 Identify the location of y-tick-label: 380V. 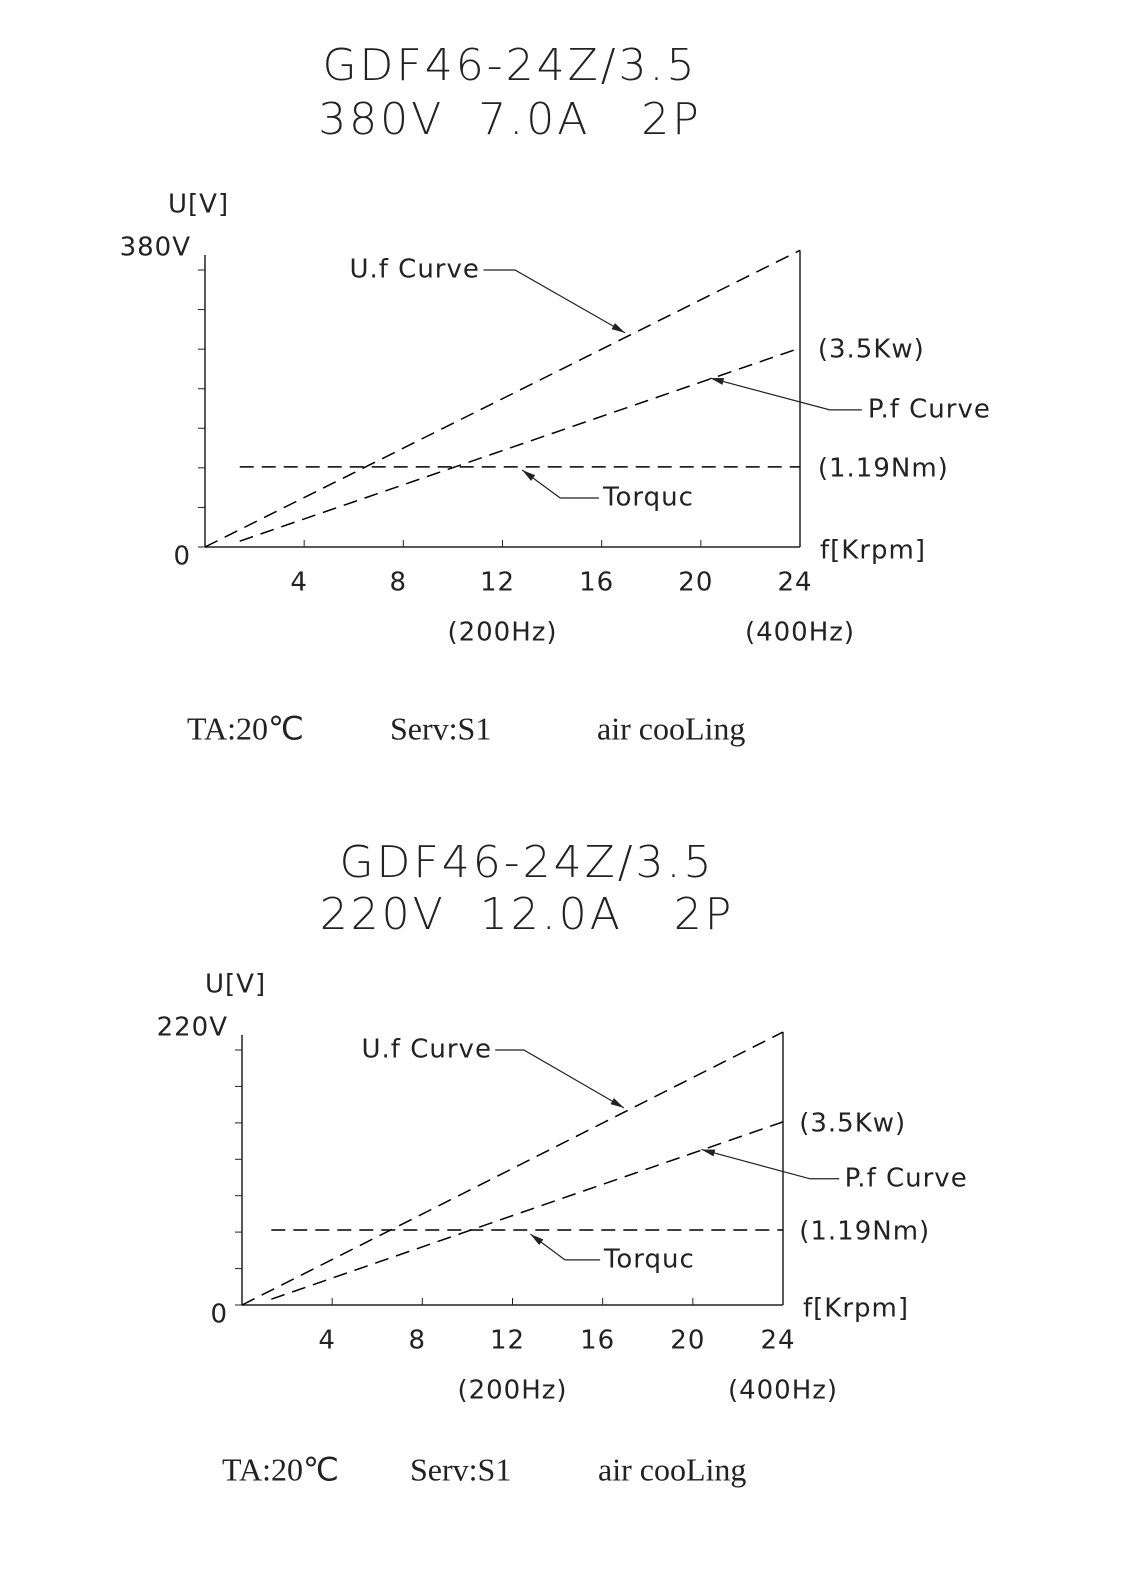
(155, 248).